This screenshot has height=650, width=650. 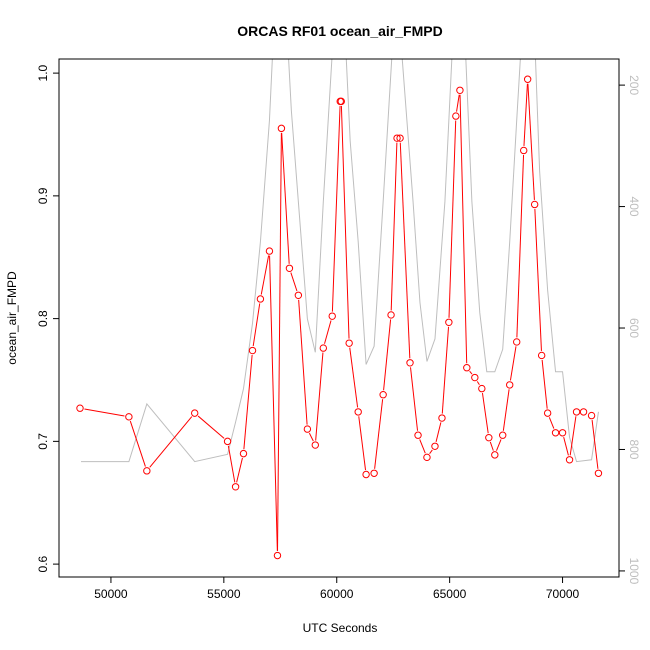 I want to click on x-tick-label: 60000, so click(x=337, y=594).